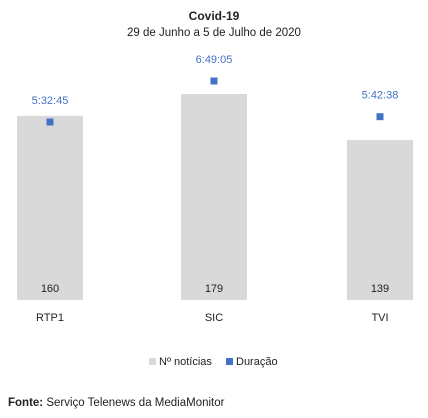 The image size is (428, 418). Describe the element at coordinates (229, 361) in the screenshot. I see `legend-swatch-markers` at that location.